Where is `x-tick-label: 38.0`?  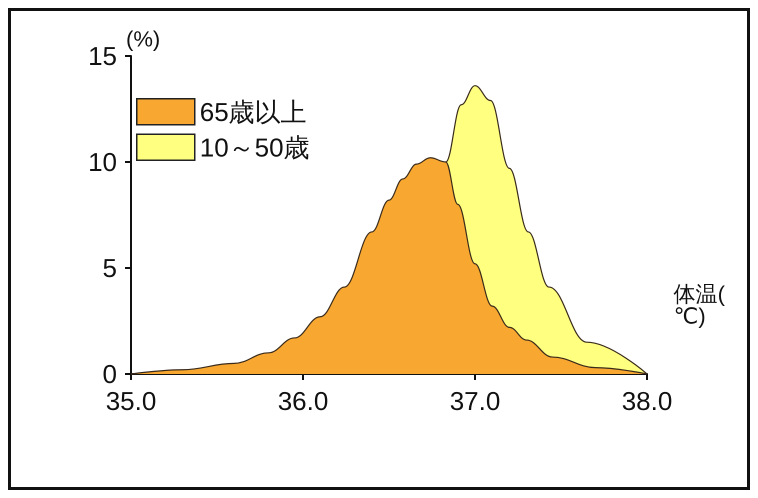 x-tick-label: 38.0 is located at coordinates (647, 401).